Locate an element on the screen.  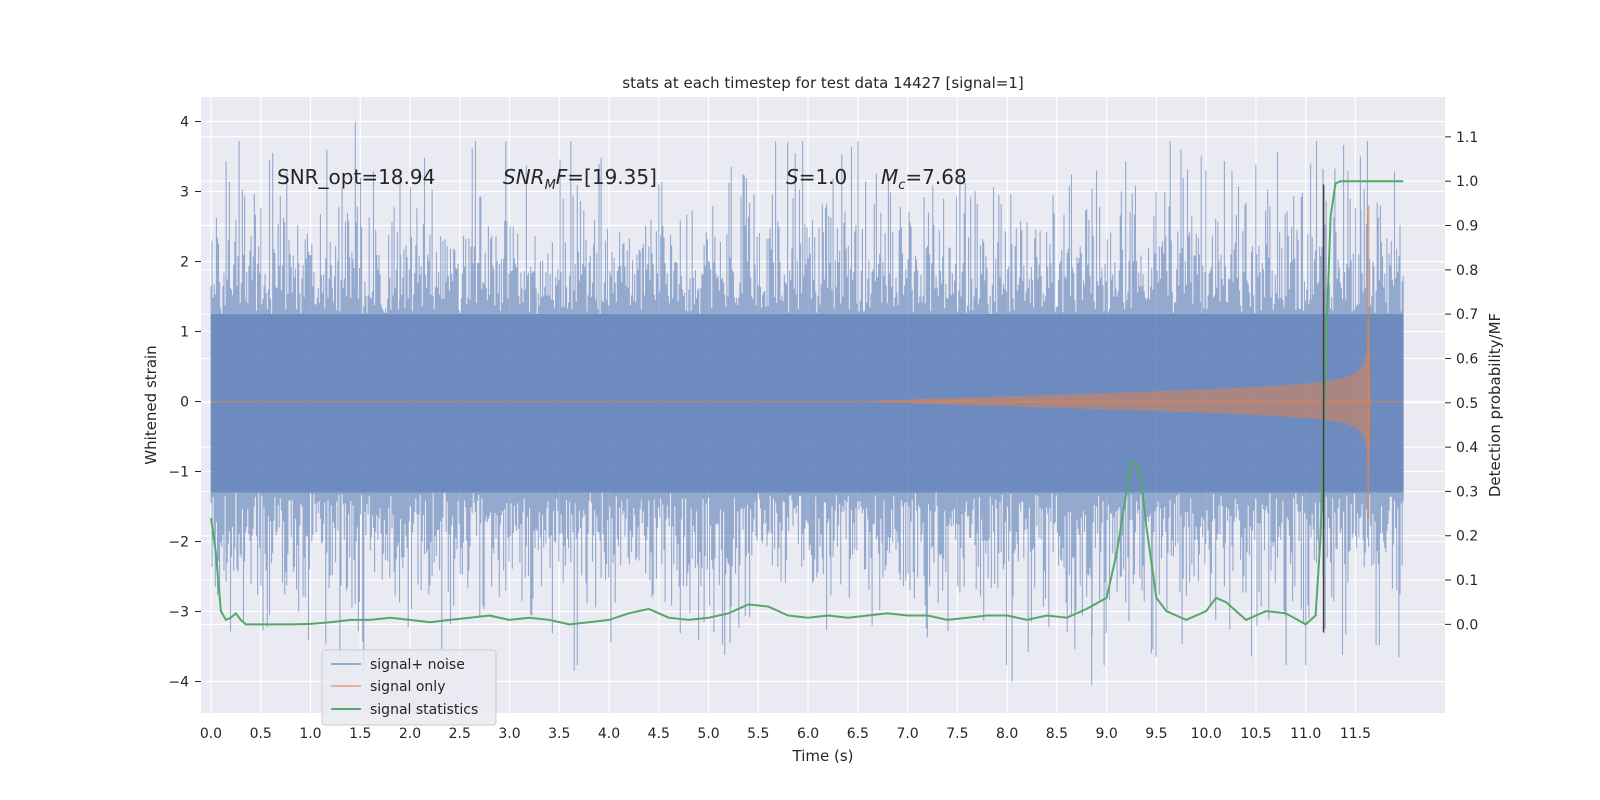
y-tick-label: −3 is located at coordinates (178, 613).